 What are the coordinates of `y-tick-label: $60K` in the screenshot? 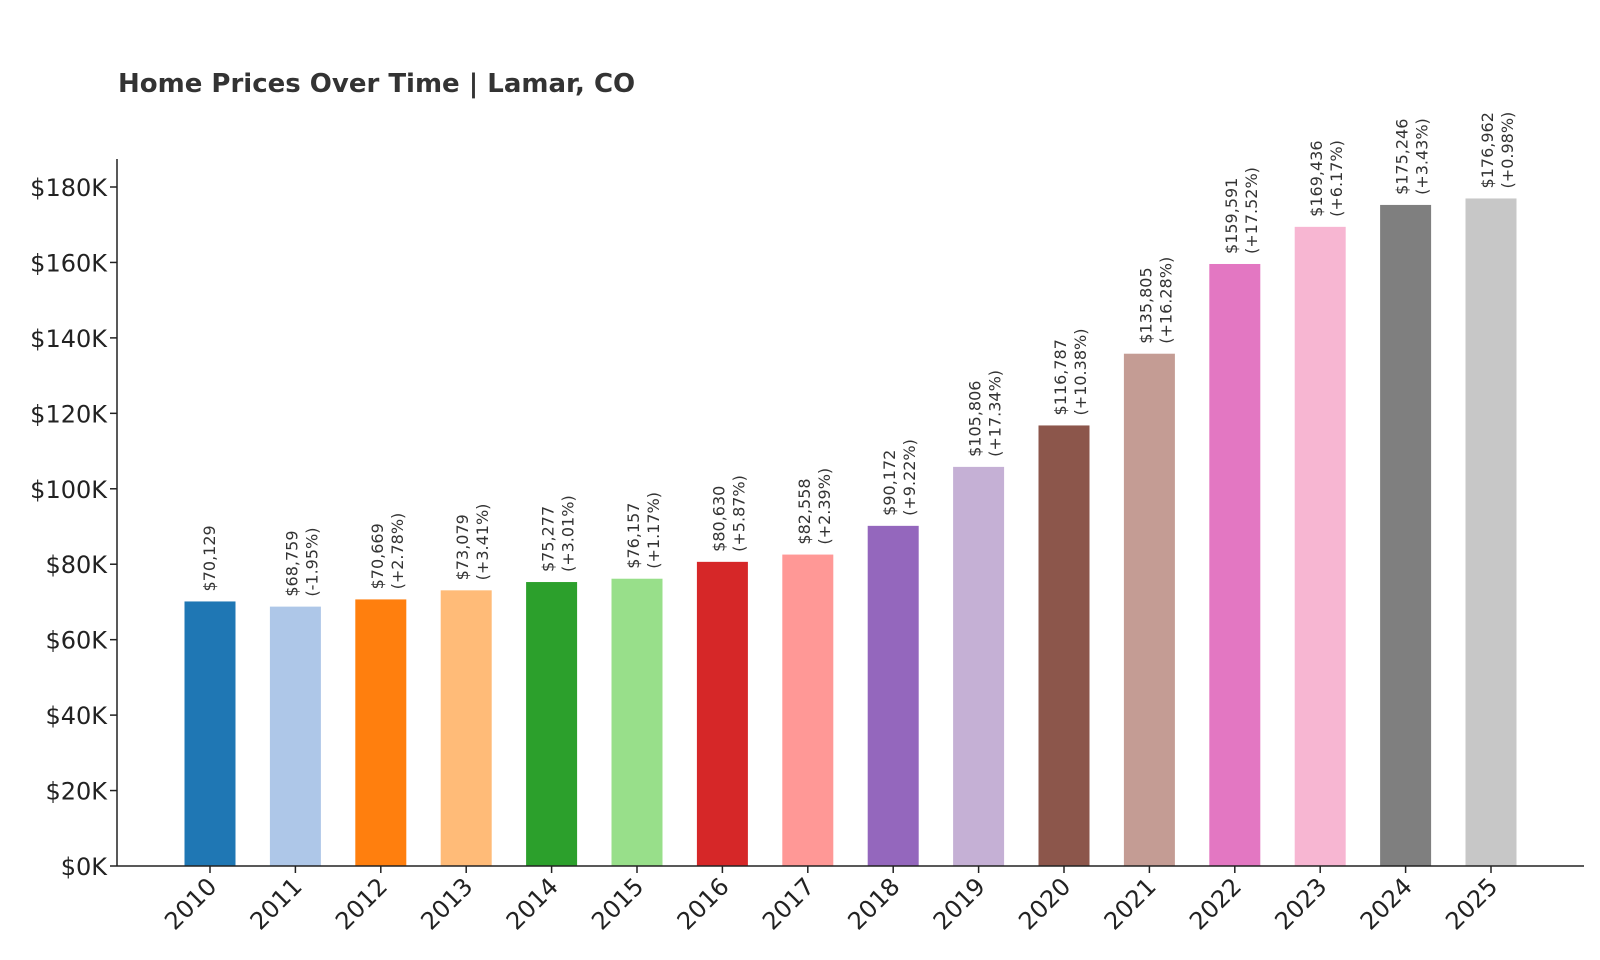 It's located at (76, 641).